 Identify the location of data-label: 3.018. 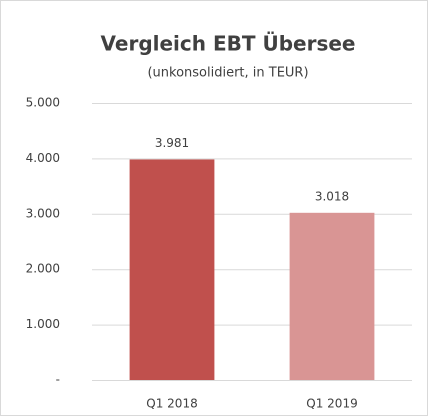
(332, 196).